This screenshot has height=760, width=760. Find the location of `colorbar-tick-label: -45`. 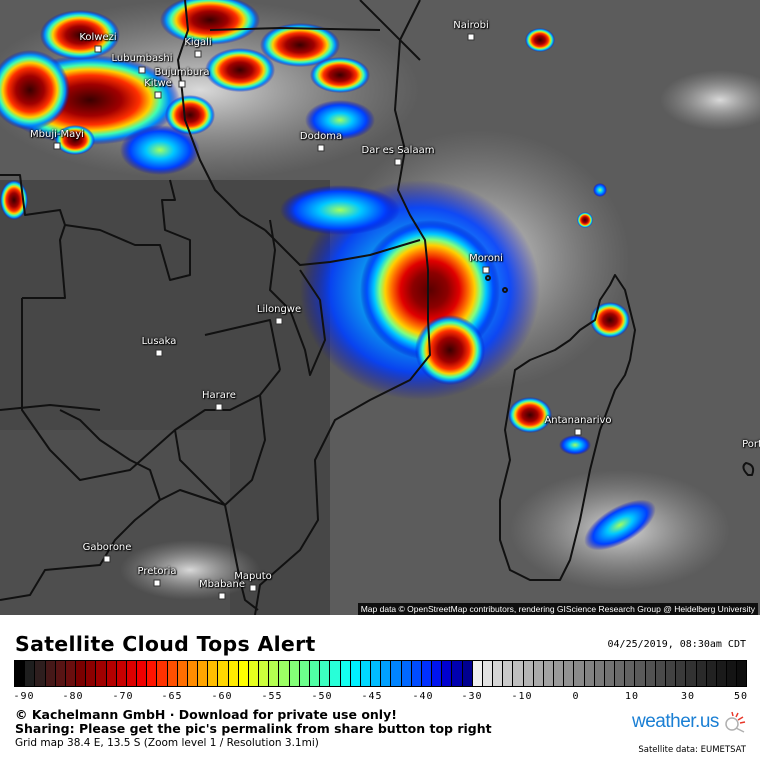

colorbar-tick-label: -45 is located at coordinates (372, 696).